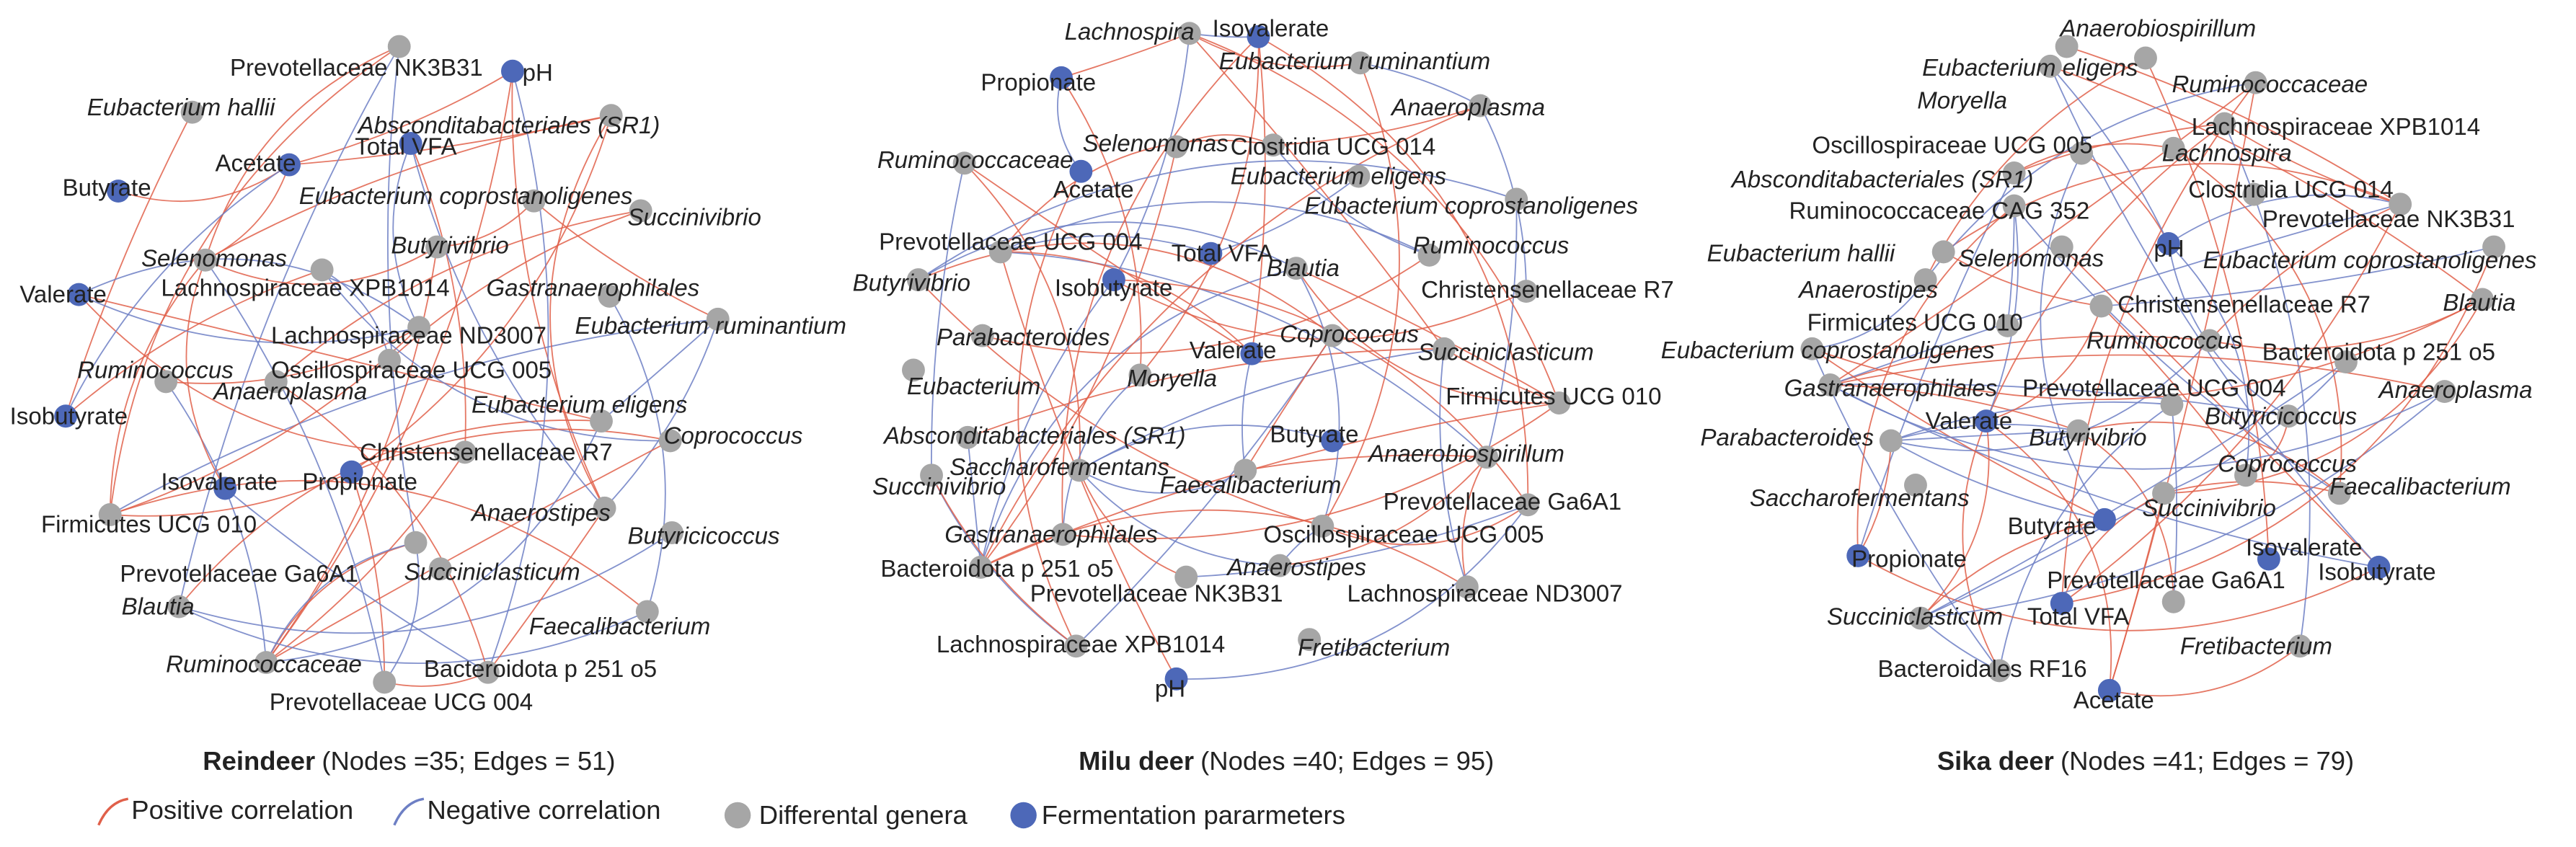 The height and width of the screenshot is (847, 2576). What do you see at coordinates (113, 811) in the screenshot?
I see `legend-positive-icon` at bounding box center [113, 811].